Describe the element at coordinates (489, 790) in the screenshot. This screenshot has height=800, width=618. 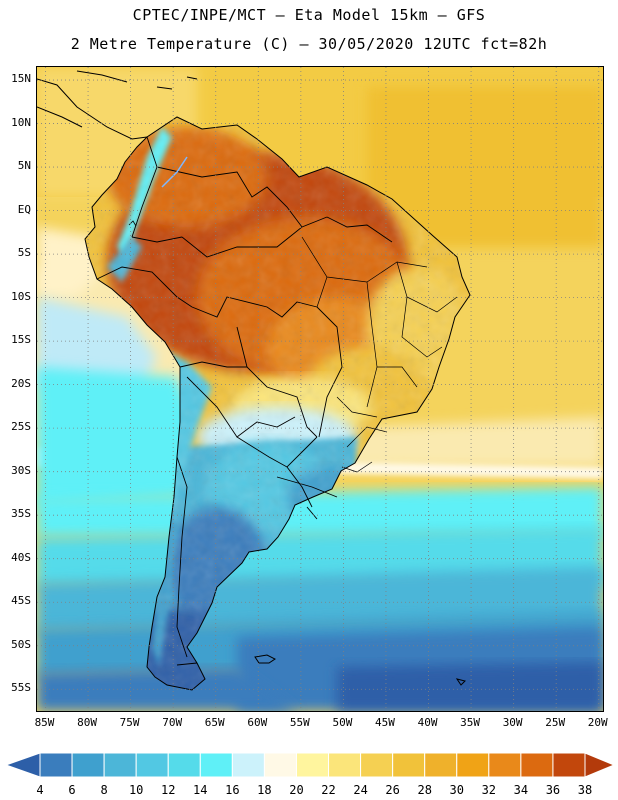
I see `colorbar-tick-label: 32` at that location.